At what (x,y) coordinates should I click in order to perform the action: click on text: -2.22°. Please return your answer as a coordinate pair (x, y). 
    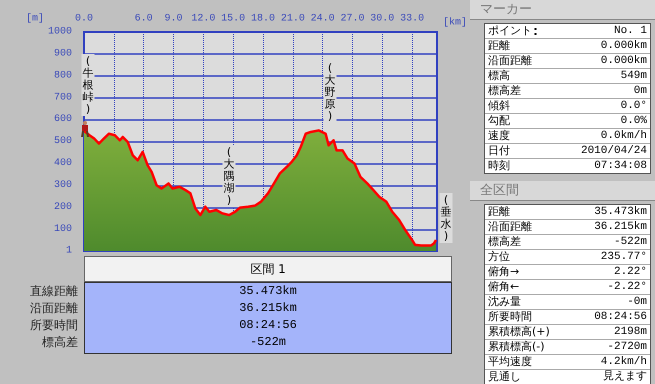
    Looking at the image, I should click on (627, 287).